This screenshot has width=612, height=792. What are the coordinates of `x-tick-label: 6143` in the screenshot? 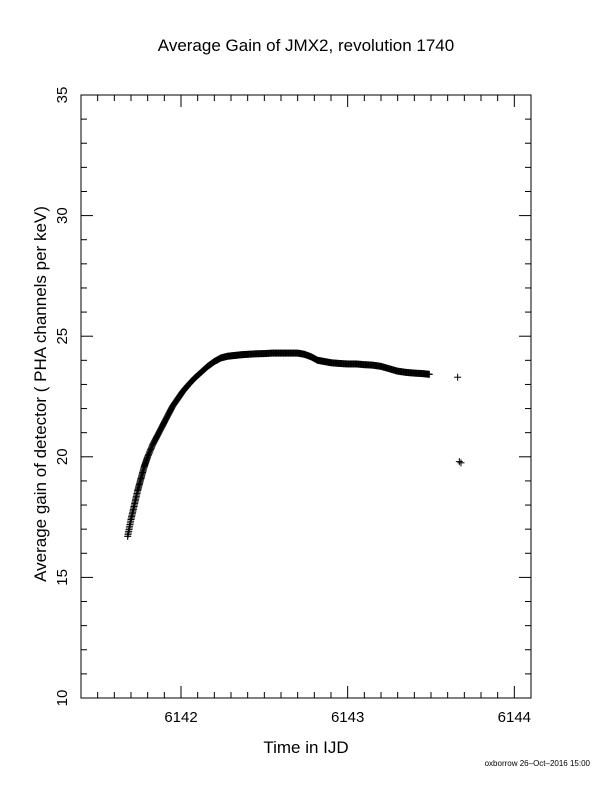 It's located at (347, 717).